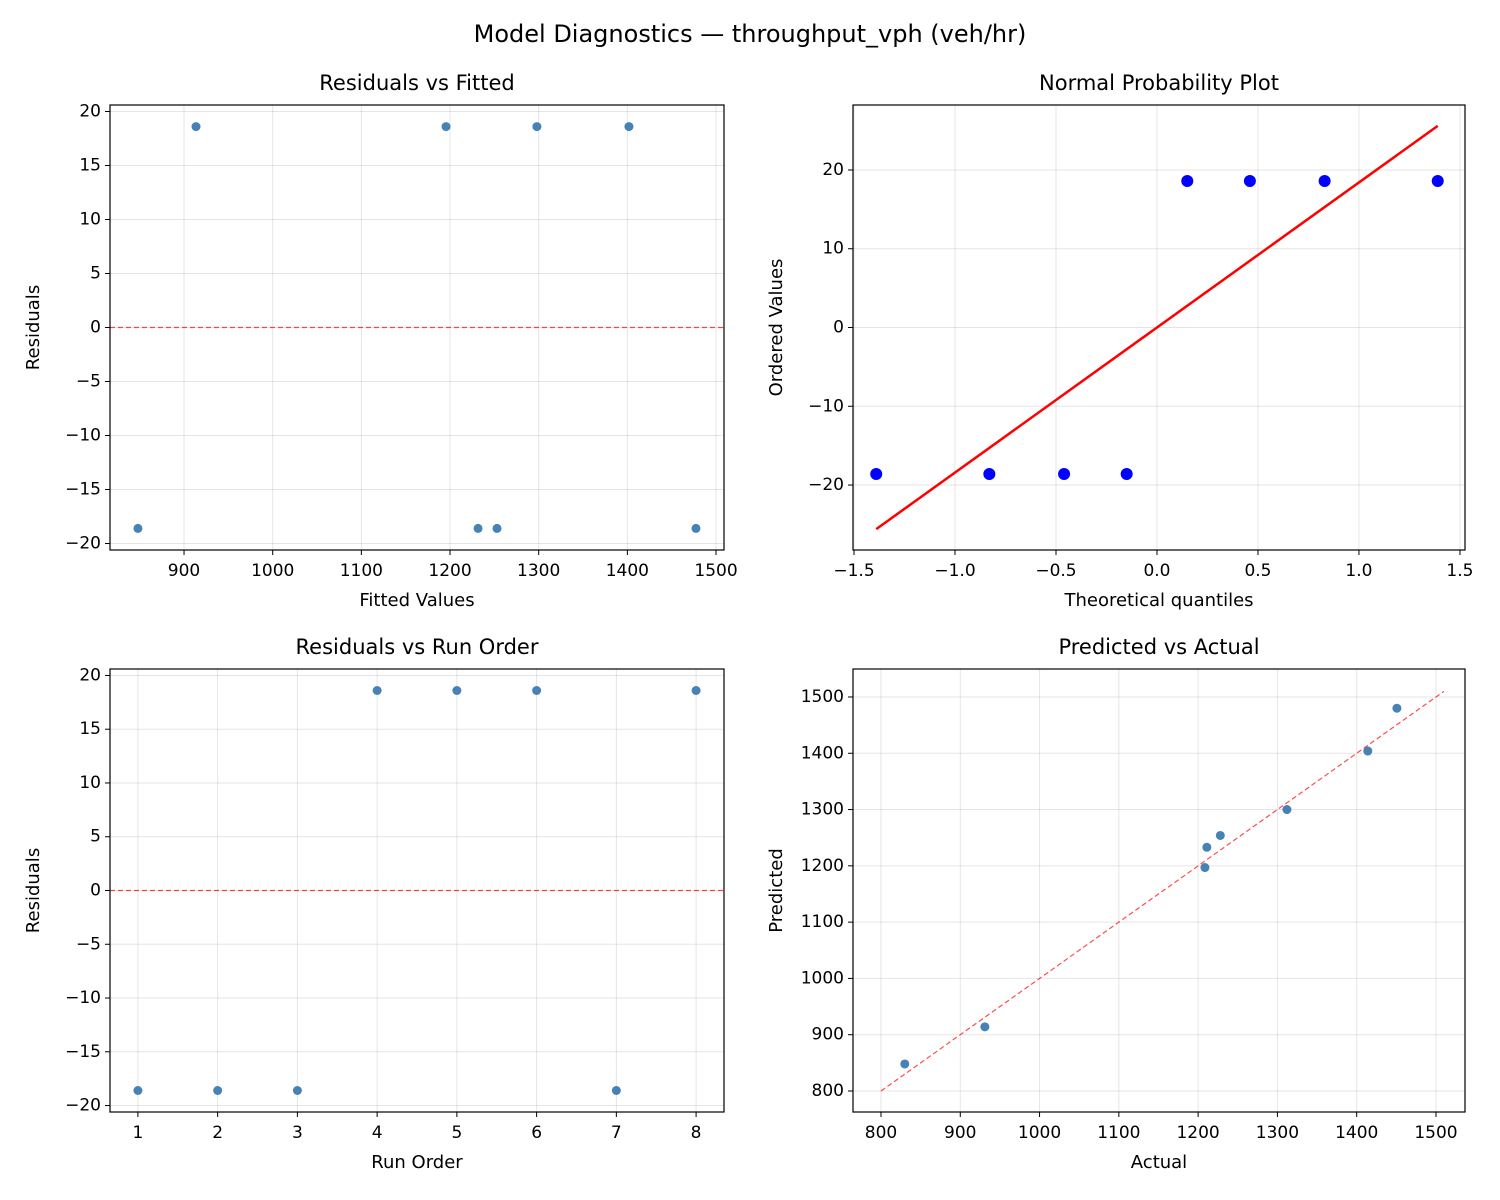 The image size is (1500, 1200). I want to click on x-tick-label: 1, so click(137, 1133).